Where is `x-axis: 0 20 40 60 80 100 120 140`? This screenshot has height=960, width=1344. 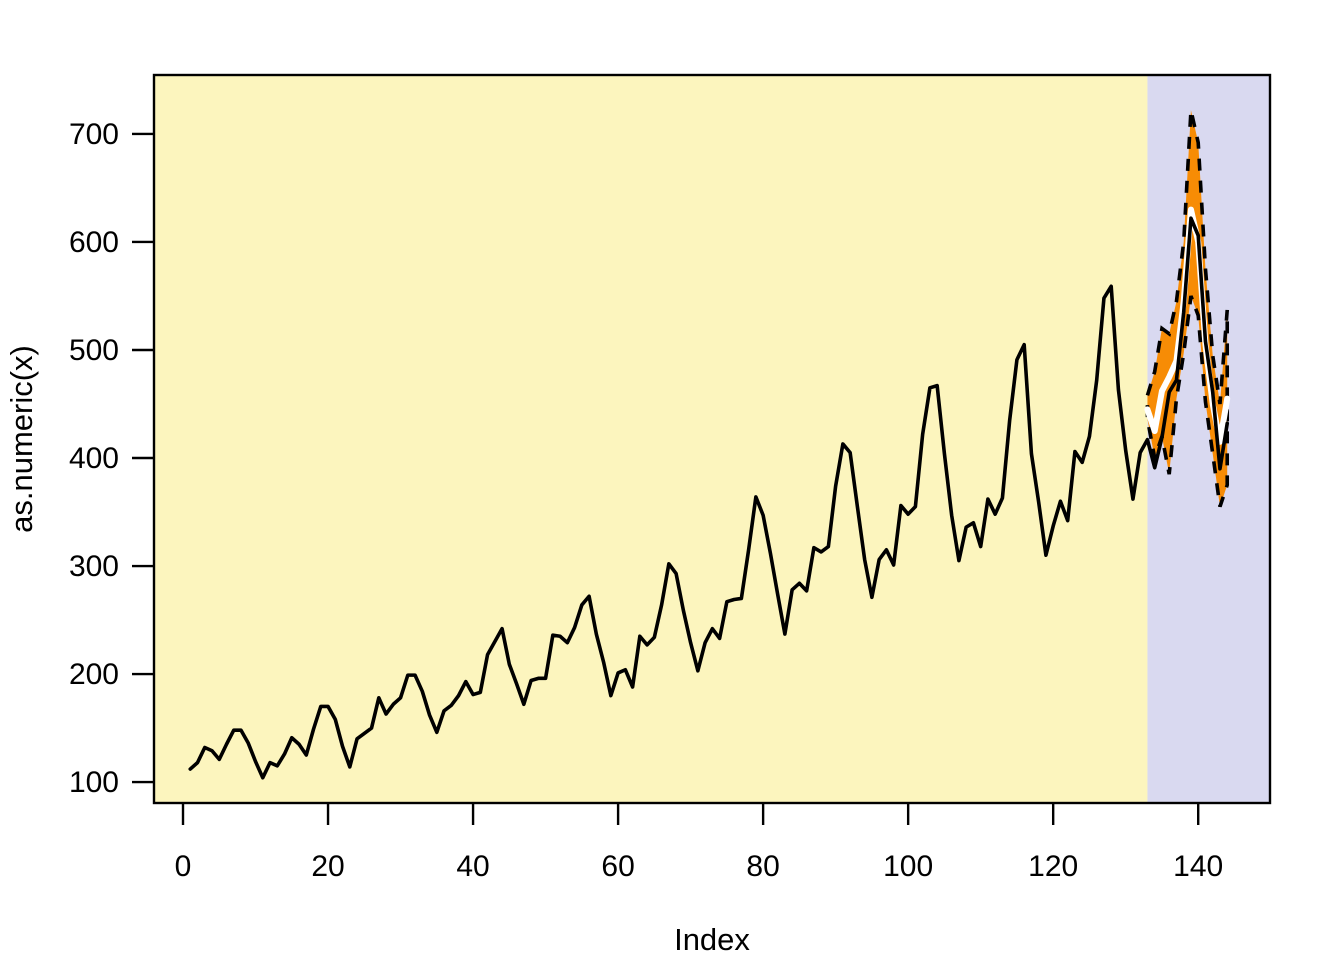 x-axis: 0 20 40 60 80 100 120 140 is located at coordinates (699, 843).